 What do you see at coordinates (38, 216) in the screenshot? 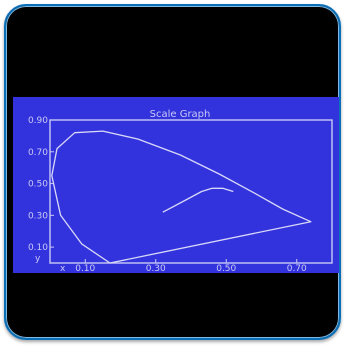
I see `y-tick-label: 0.30` at bounding box center [38, 216].